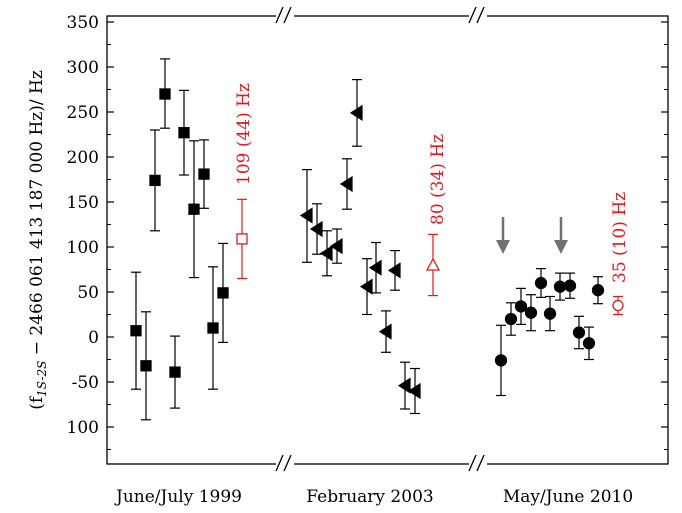  Describe the element at coordinates (549, 332) in the screenshot. I see `series-circle` at that location.